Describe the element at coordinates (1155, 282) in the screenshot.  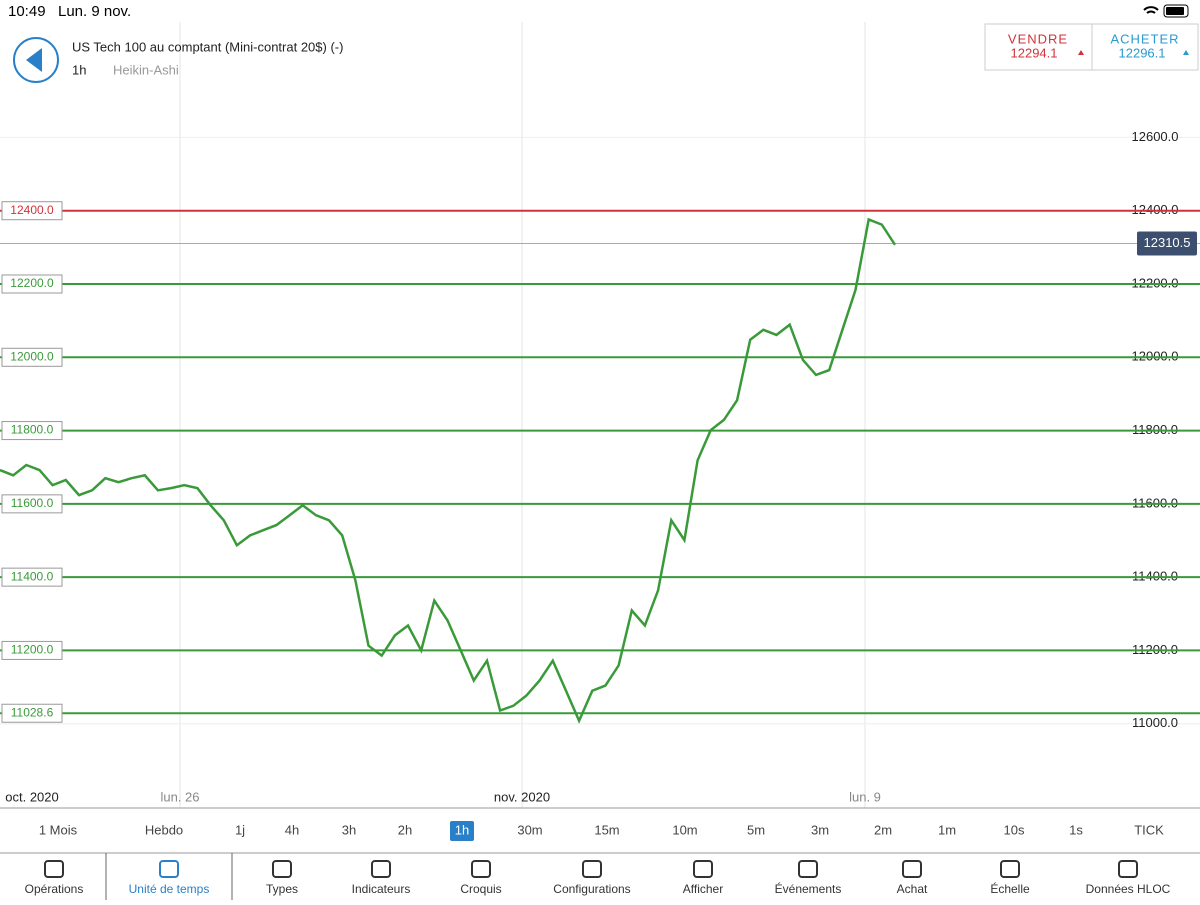
I see `y-tick-label: 12200.0` at that location.